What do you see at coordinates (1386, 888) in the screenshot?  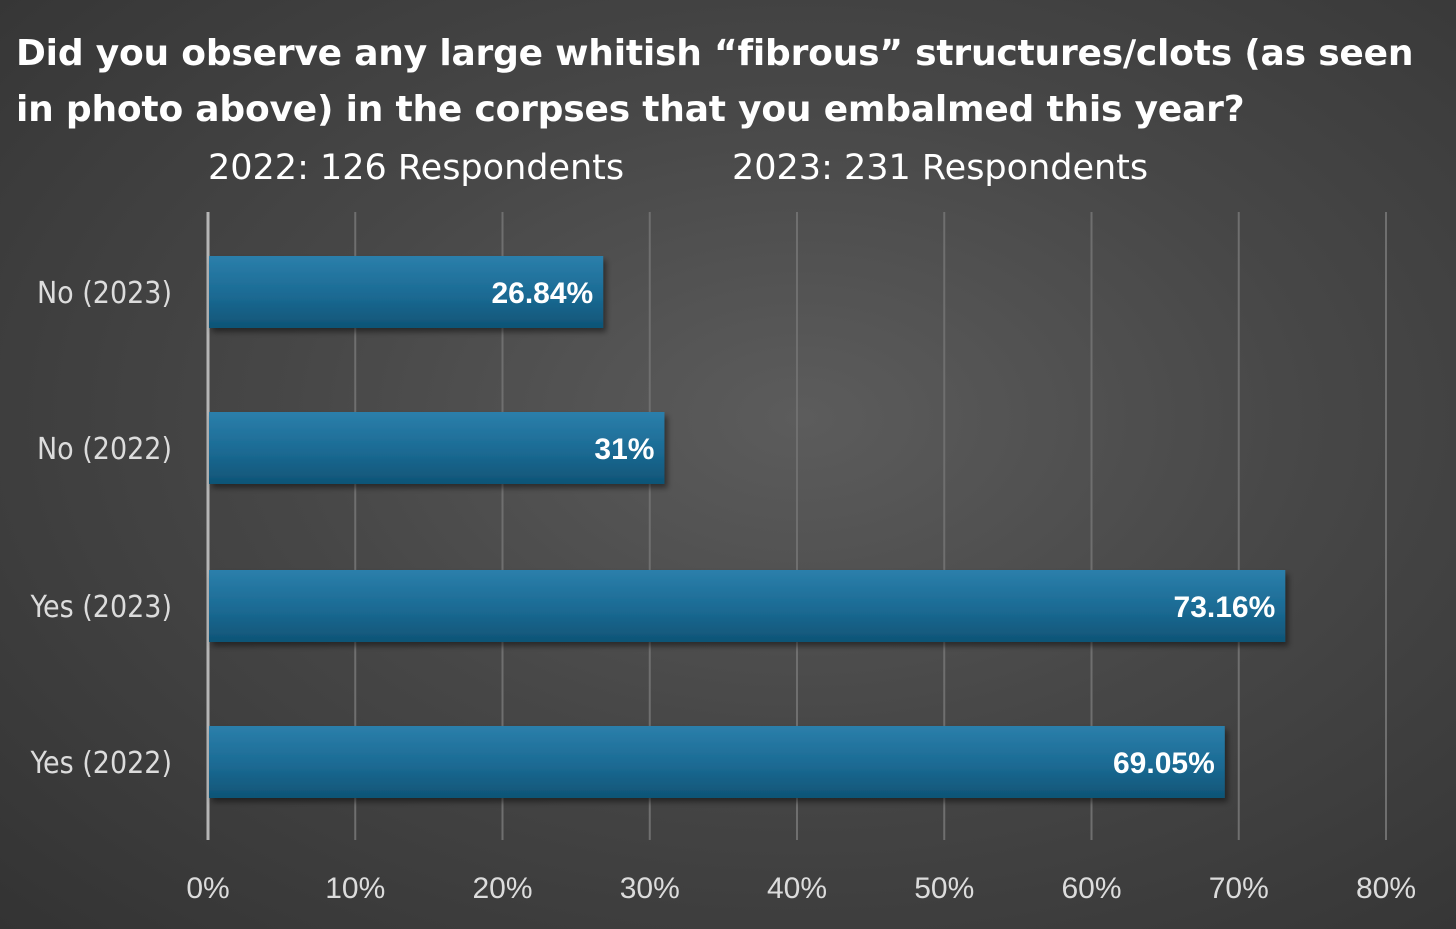 I see `x-tick-label: 80%` at bounding box center [1386, 888].